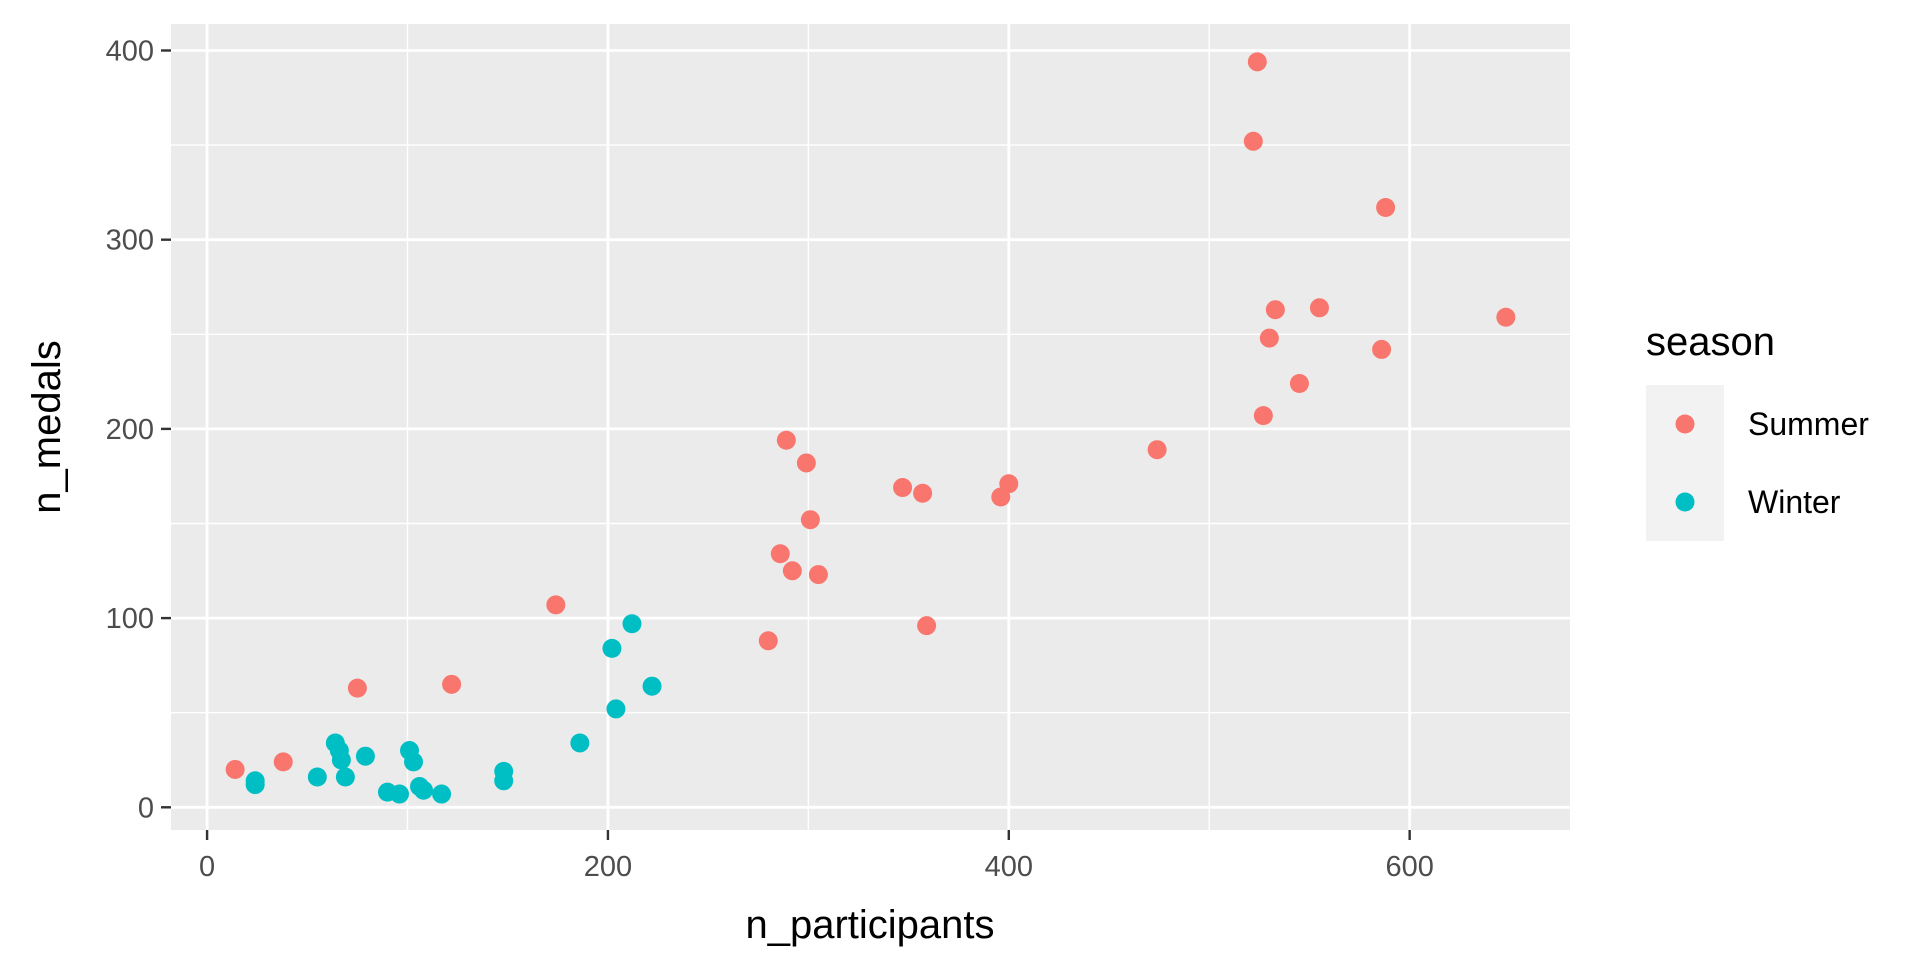 The height and width of the screenshot is (960, 1920). I want to click on legend-label-summer: Summer, so click(1808, 424).